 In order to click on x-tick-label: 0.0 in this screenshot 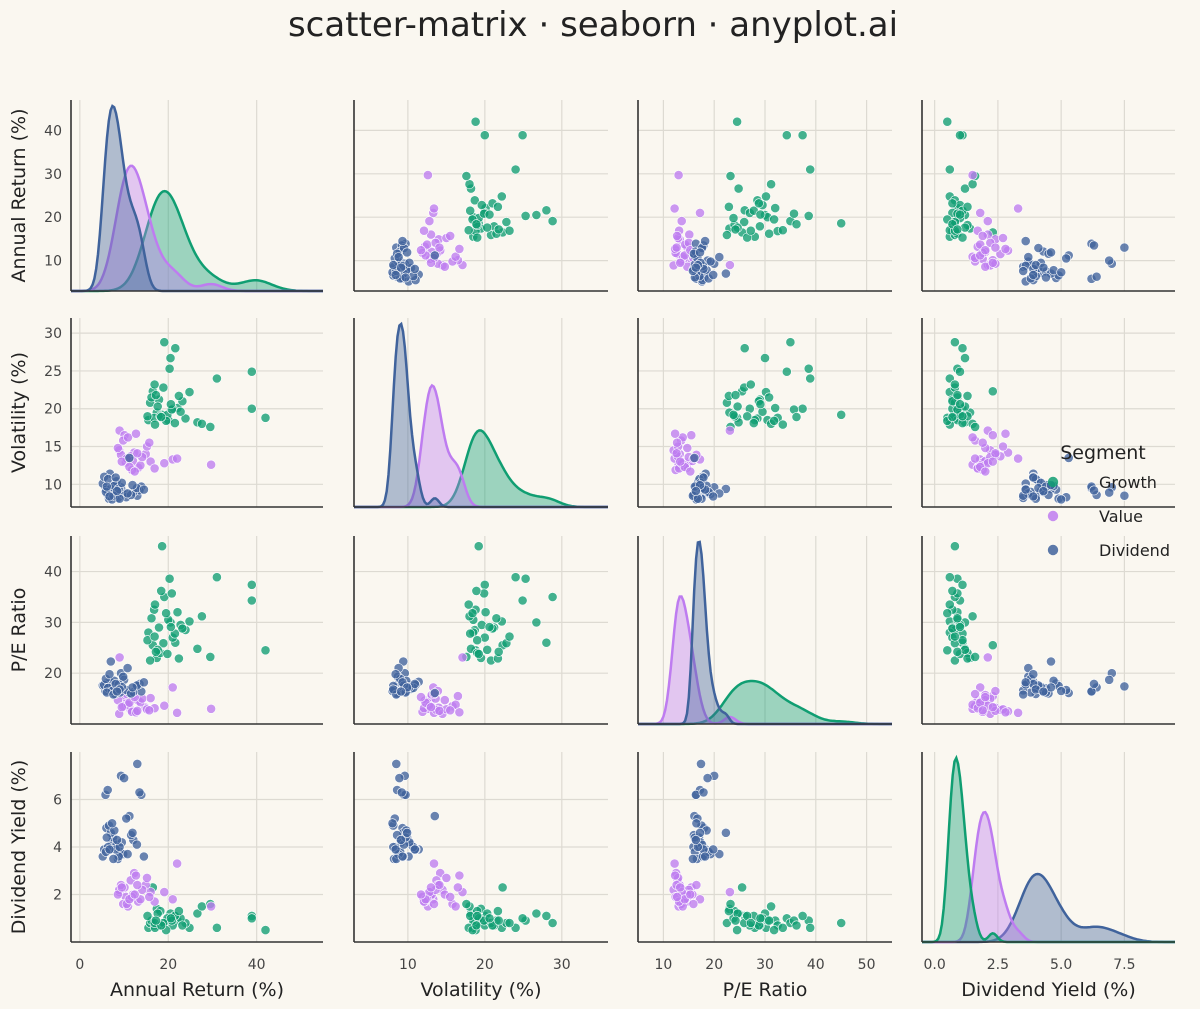, I will do `click(935, 965)`.